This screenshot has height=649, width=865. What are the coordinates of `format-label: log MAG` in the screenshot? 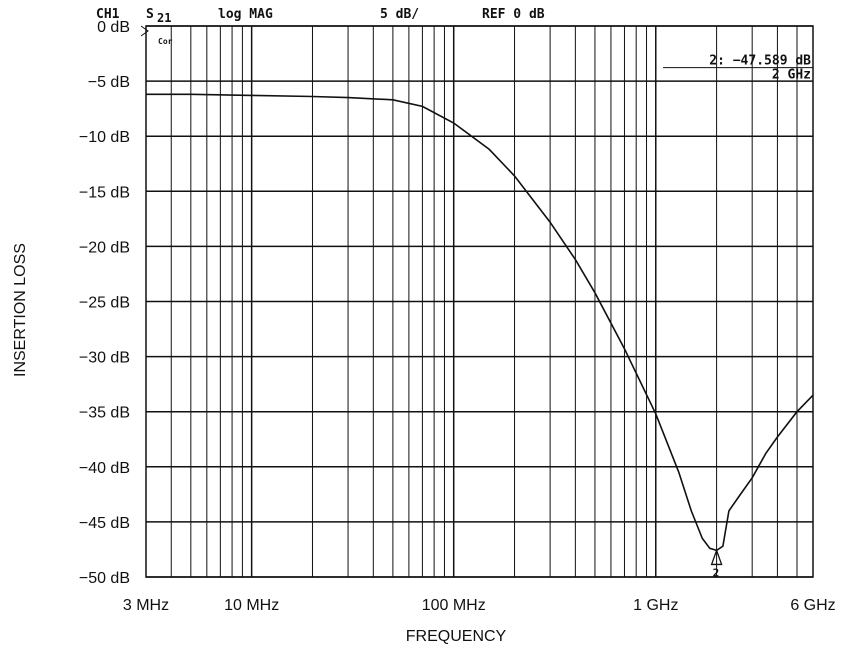 It's located at (245, 14).